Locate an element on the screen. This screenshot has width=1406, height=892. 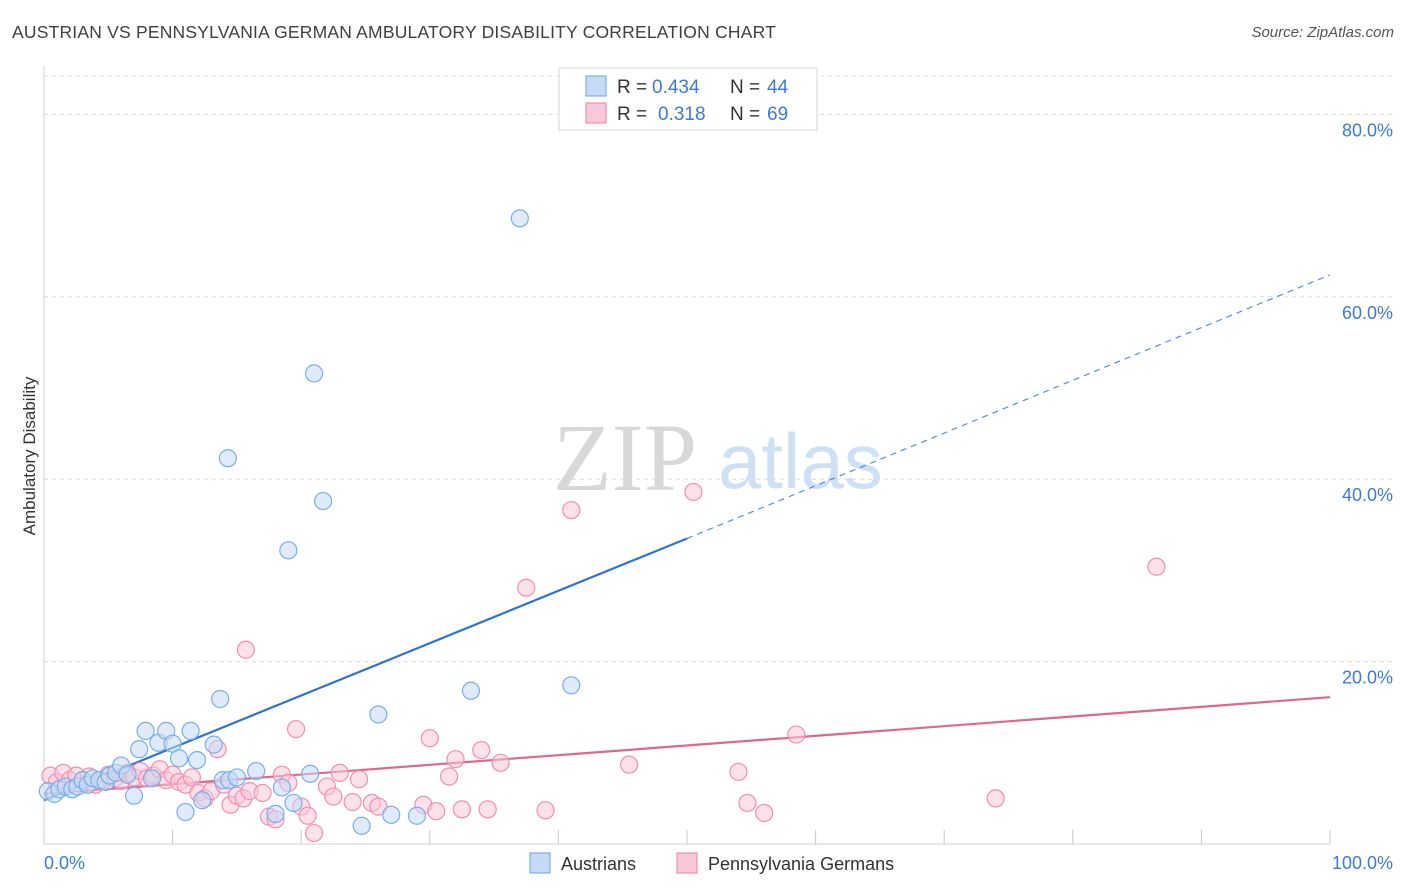
x-tick-label-max: 100.0% is located at coordinates (1362, 863).